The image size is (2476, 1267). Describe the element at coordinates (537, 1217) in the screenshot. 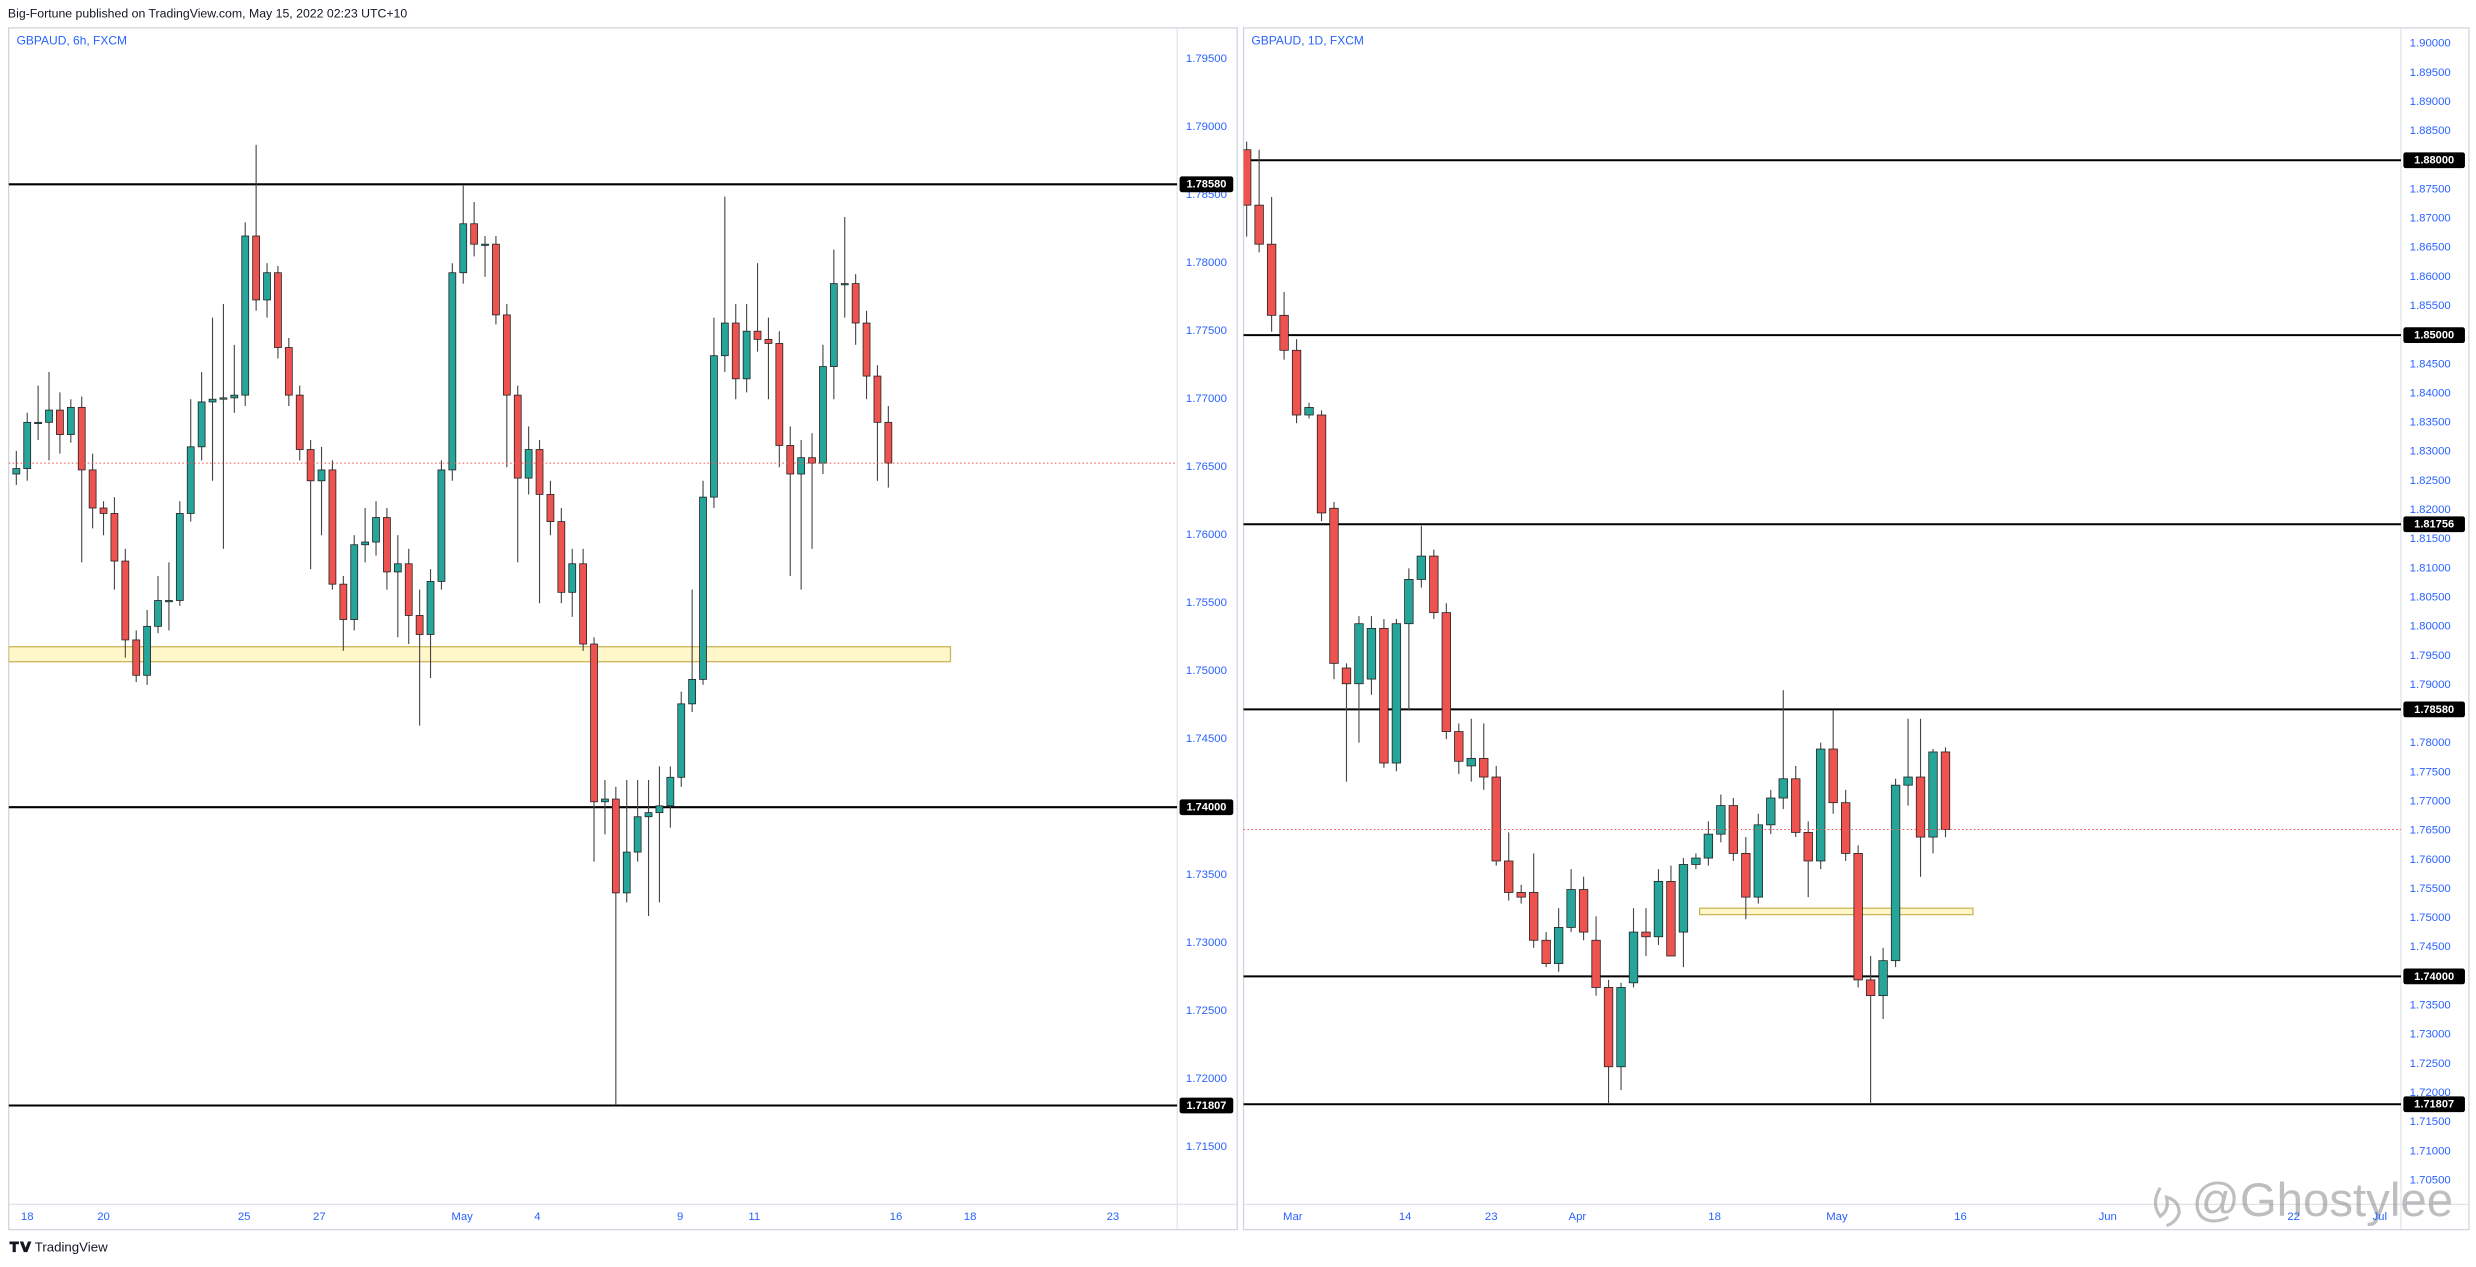

I see `x-tick-label: 4` at that location.